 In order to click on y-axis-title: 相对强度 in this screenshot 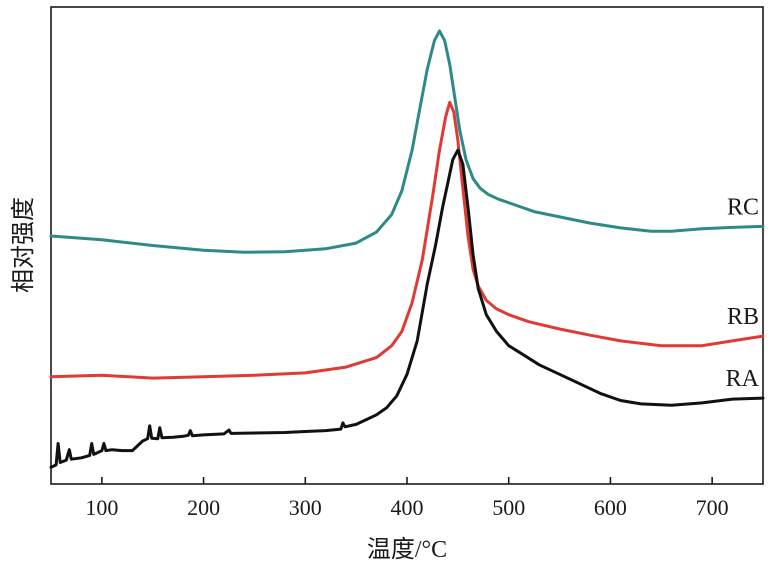, I will do `click(23, 245)`.